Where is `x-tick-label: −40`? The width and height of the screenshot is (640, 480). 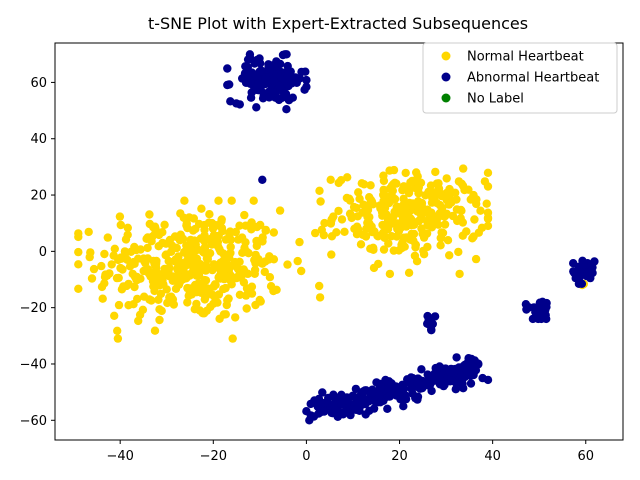 x-tick-label: −40 is located at coordinates (119, 456).